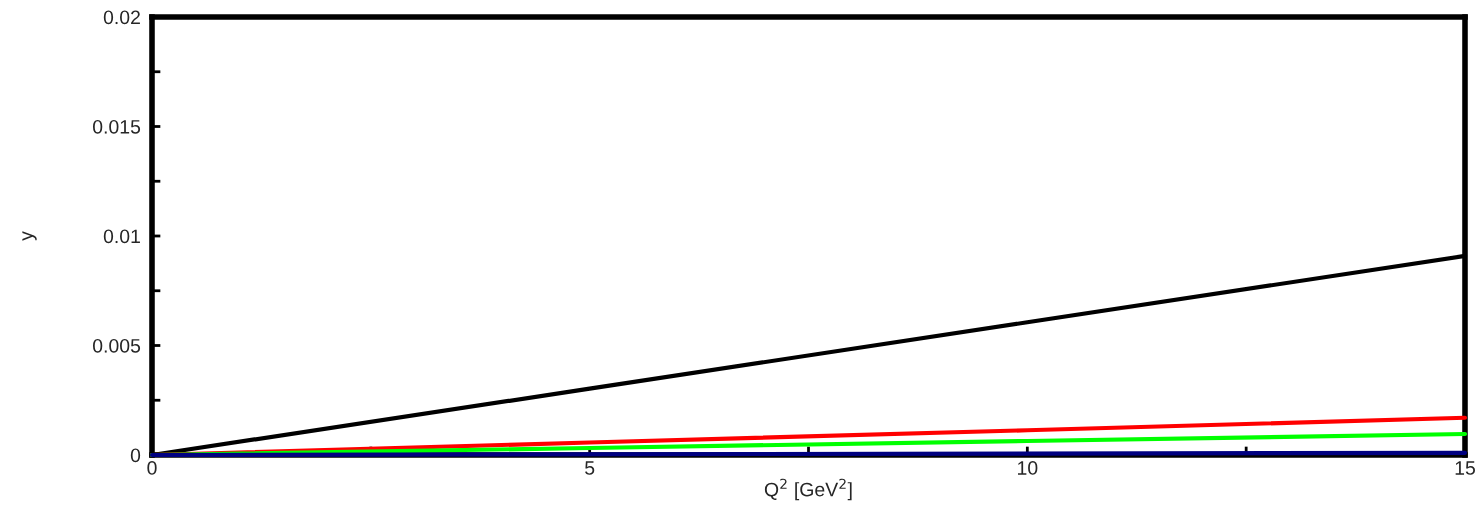  I want to click on x-tick-label: 5, so click(590, 468).